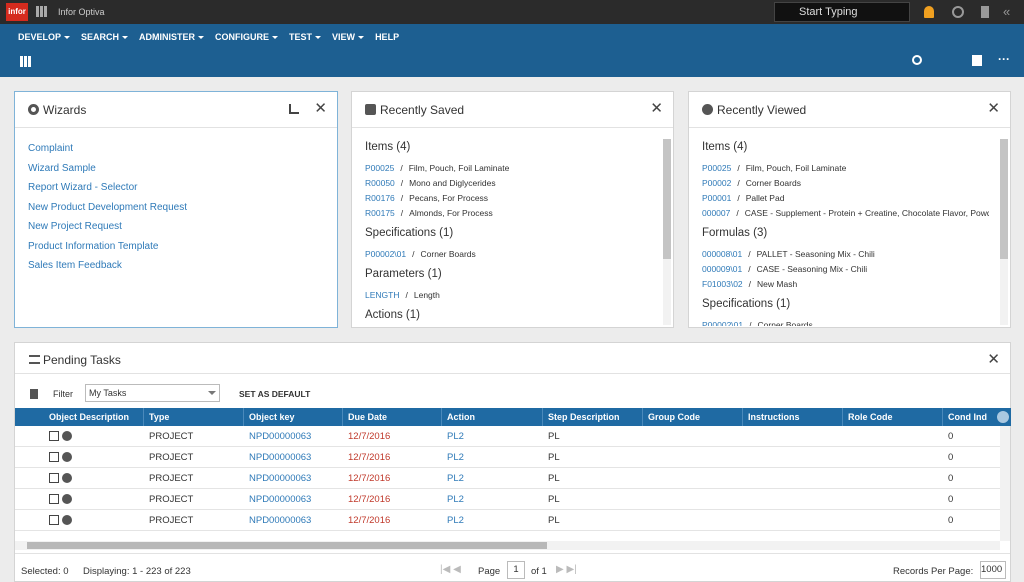 The height and width of the screenshot is (582, 1024). I want to click on records-label: Records Per Page:, so click(933, 571).